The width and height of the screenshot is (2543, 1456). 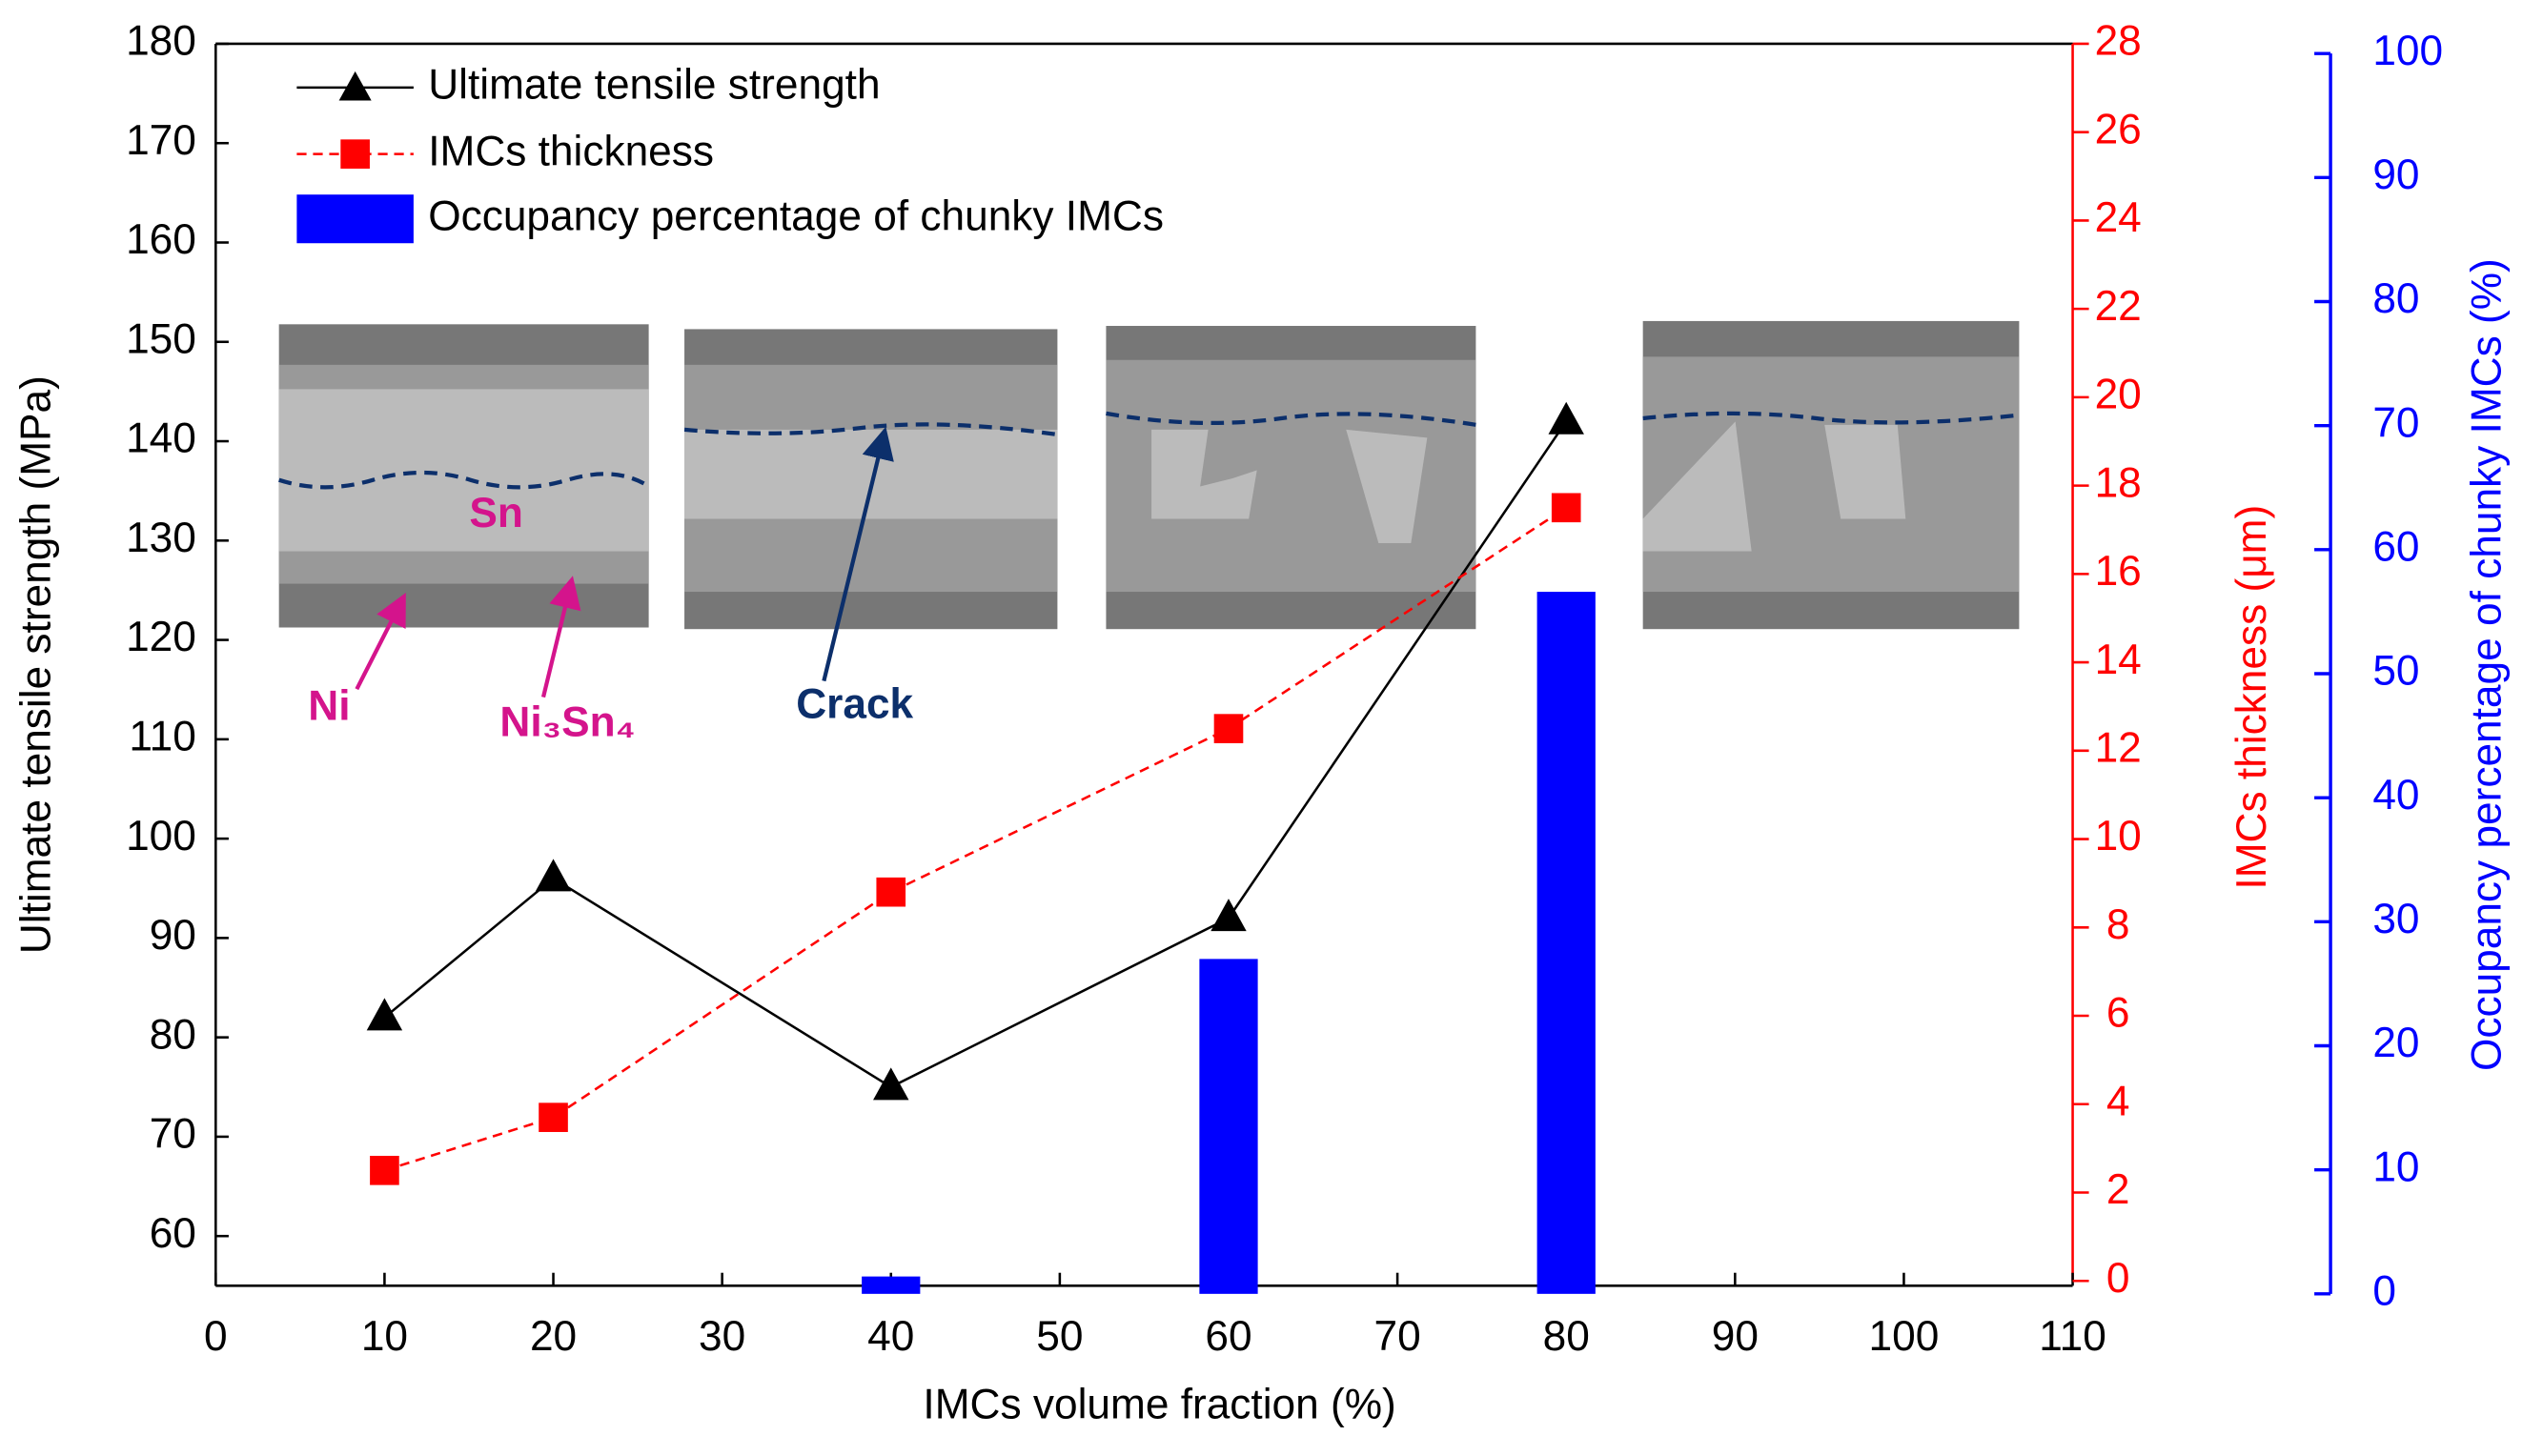 What do you see at coordinates (161, 538) in the screenshot?
I see `y-tick-label: 130` at bounding box center [161, 538].